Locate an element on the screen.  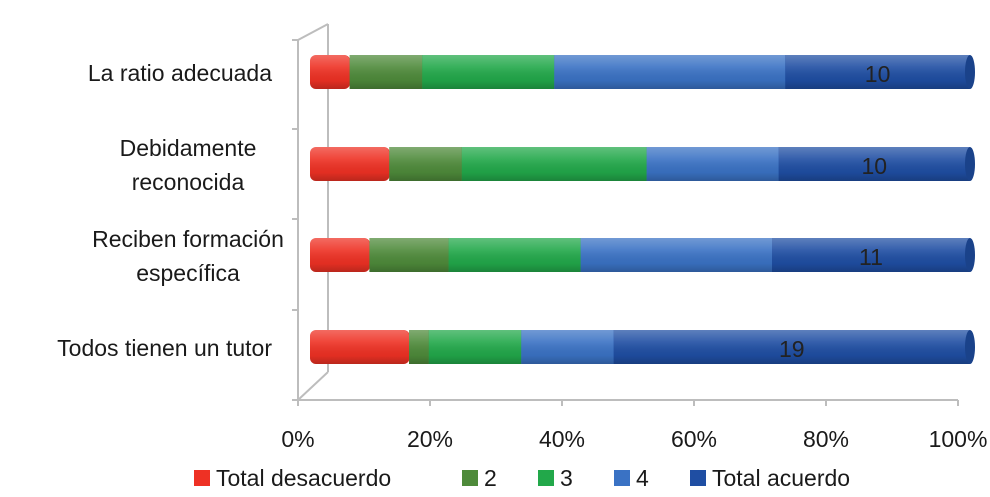
legend-item-3: 3 is located at coordinates (555, 478).